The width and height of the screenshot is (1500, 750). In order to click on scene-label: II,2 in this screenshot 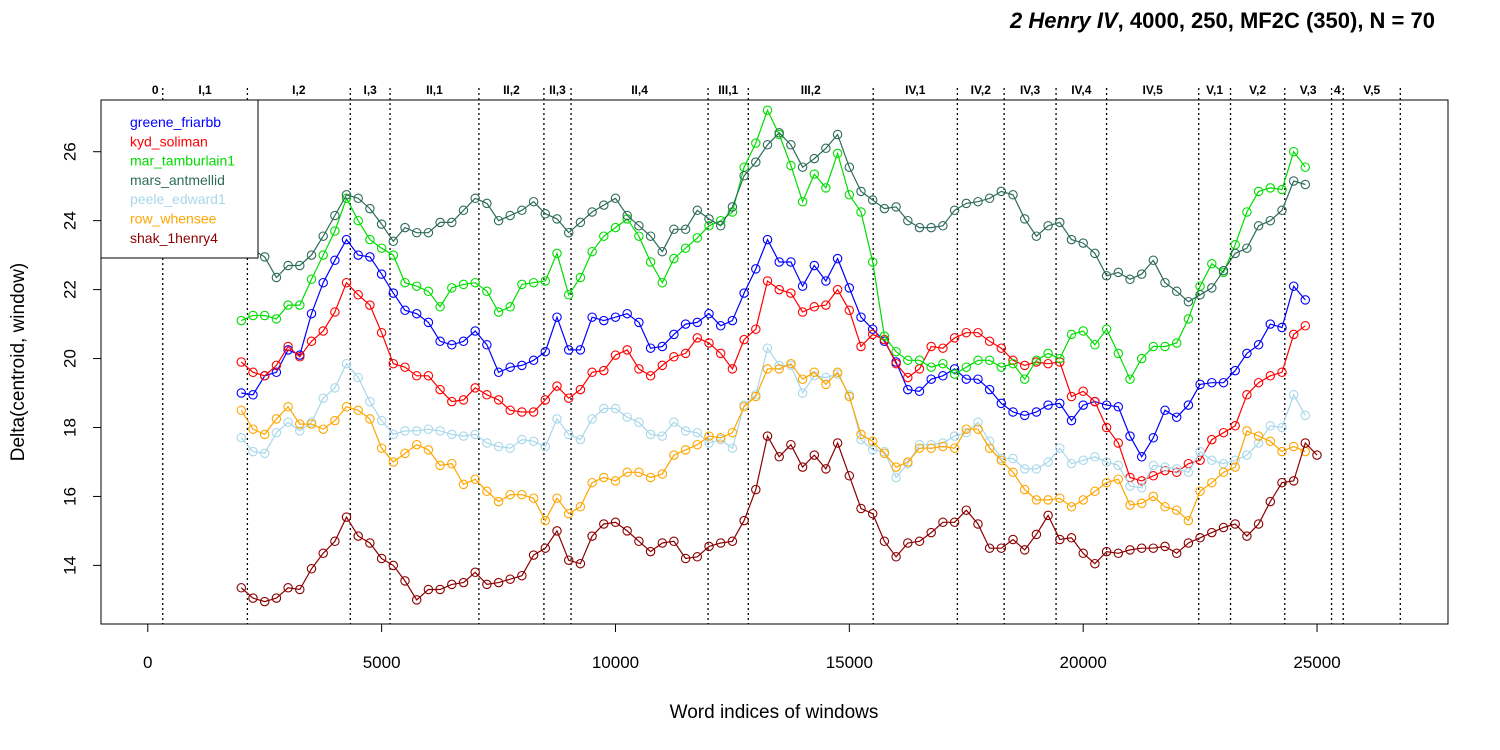, I will do `click(511, 90)`.